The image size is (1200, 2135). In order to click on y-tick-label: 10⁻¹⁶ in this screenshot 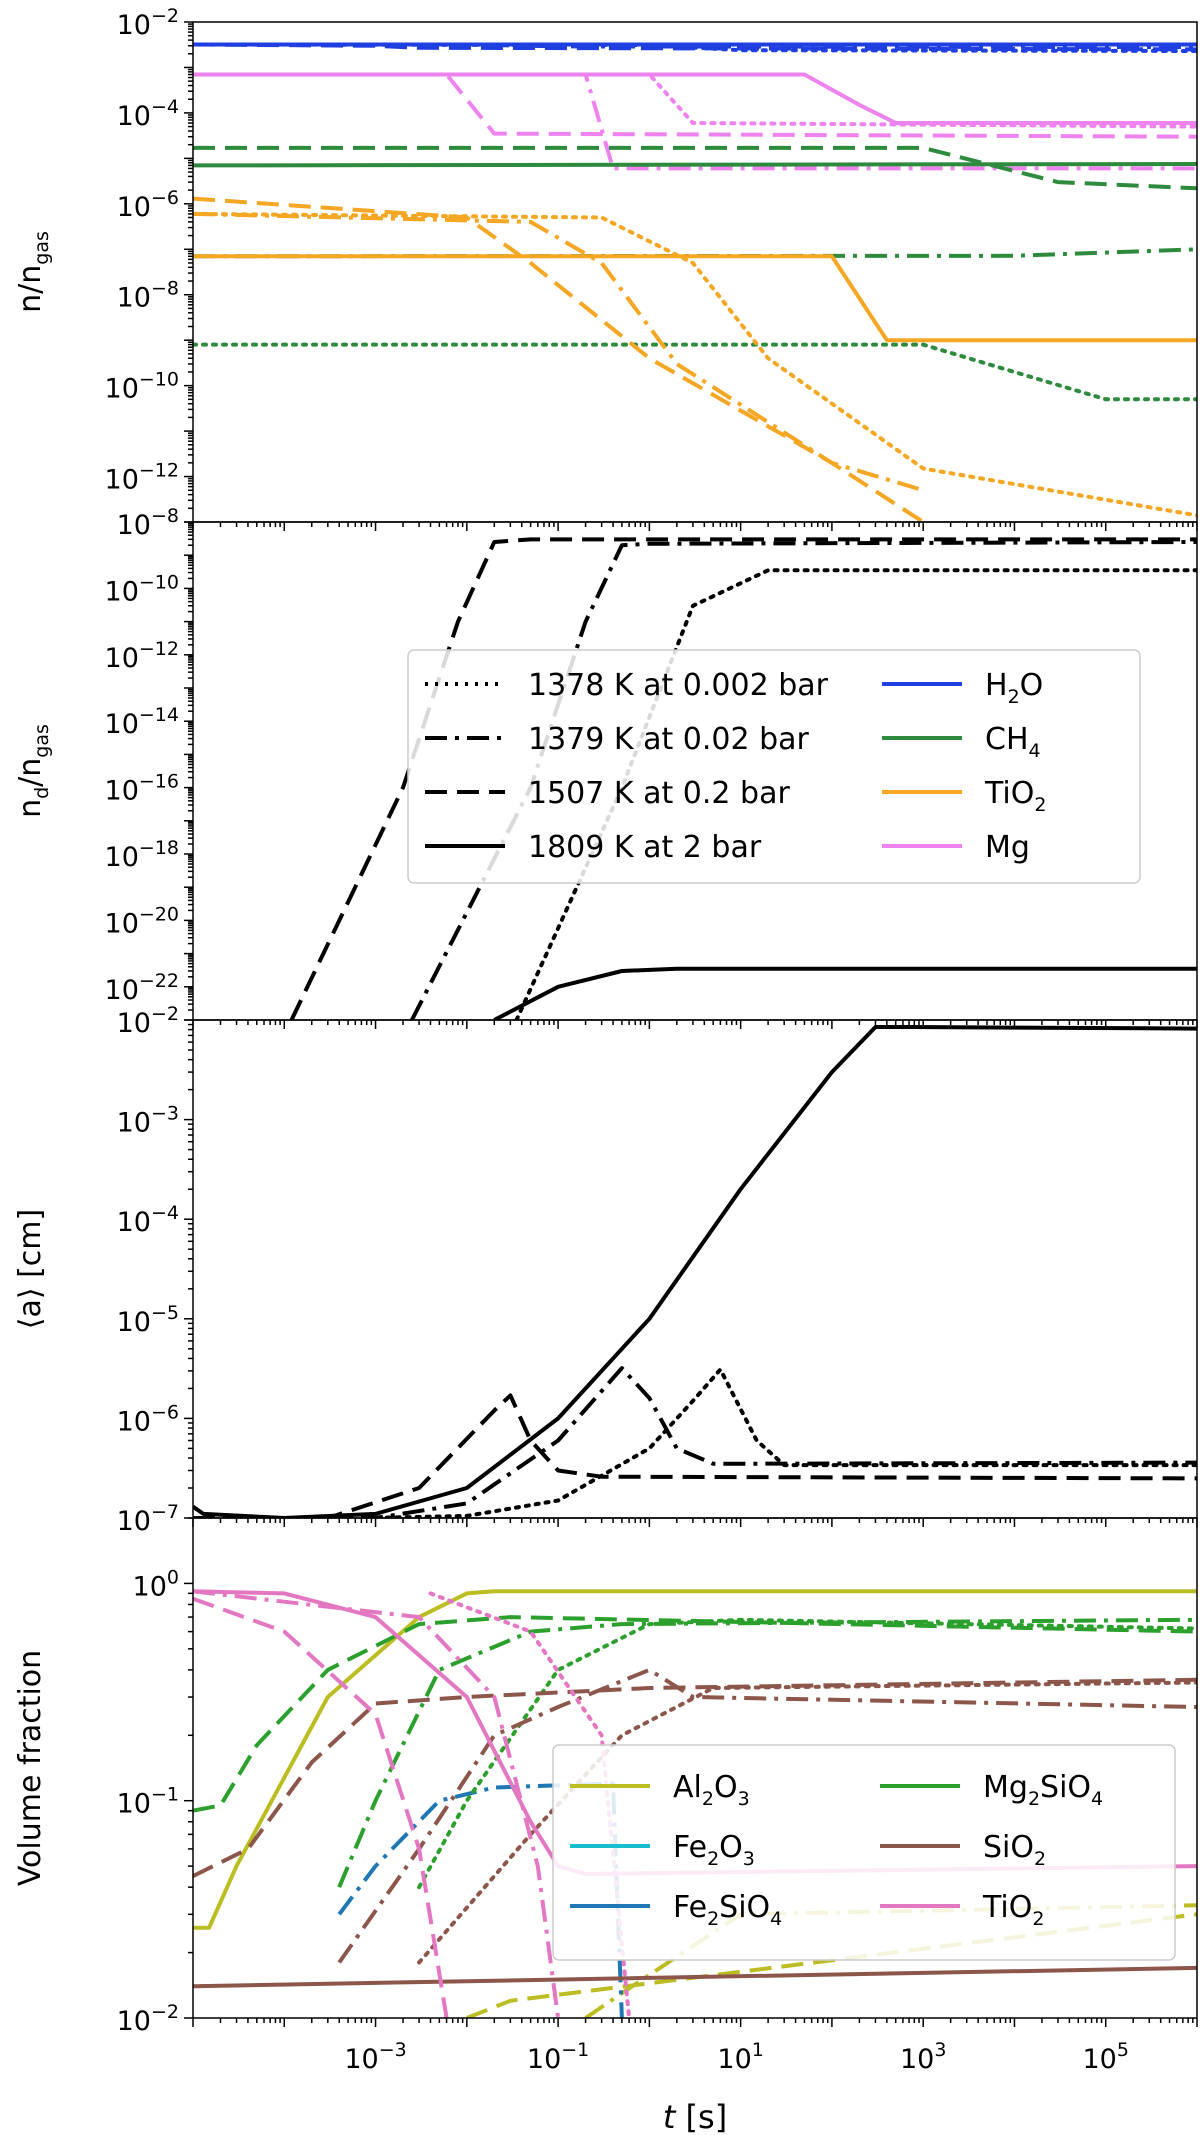, I will do `click(142, 789)`.